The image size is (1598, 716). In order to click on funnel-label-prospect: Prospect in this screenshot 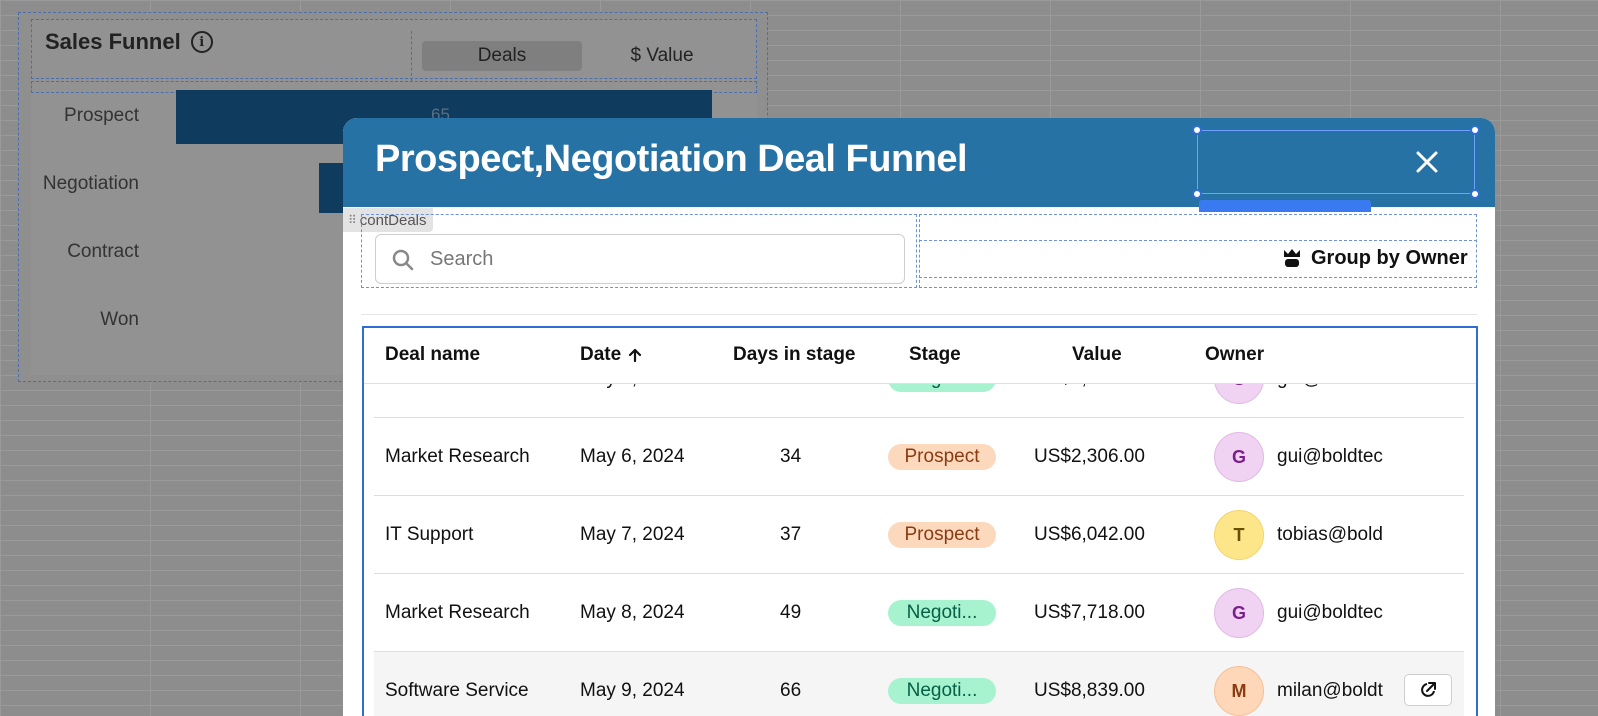, I will do `click(101, 115)`.